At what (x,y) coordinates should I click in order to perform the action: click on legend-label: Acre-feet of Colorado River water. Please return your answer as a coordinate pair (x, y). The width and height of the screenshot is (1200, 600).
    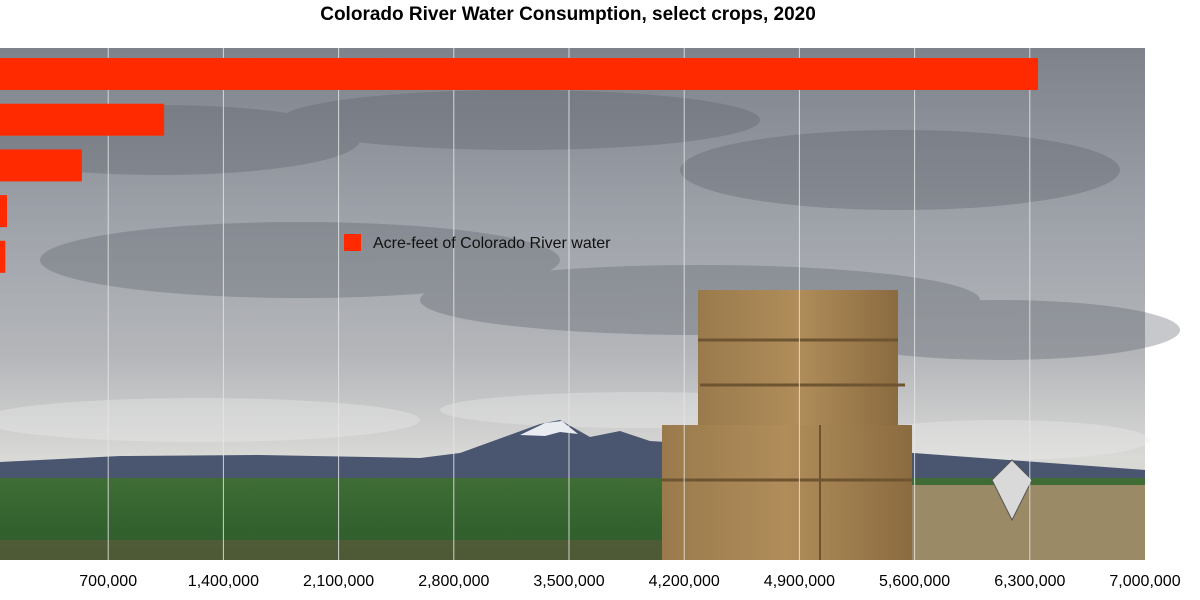
    Looking at the image, I should click on (492, 243).